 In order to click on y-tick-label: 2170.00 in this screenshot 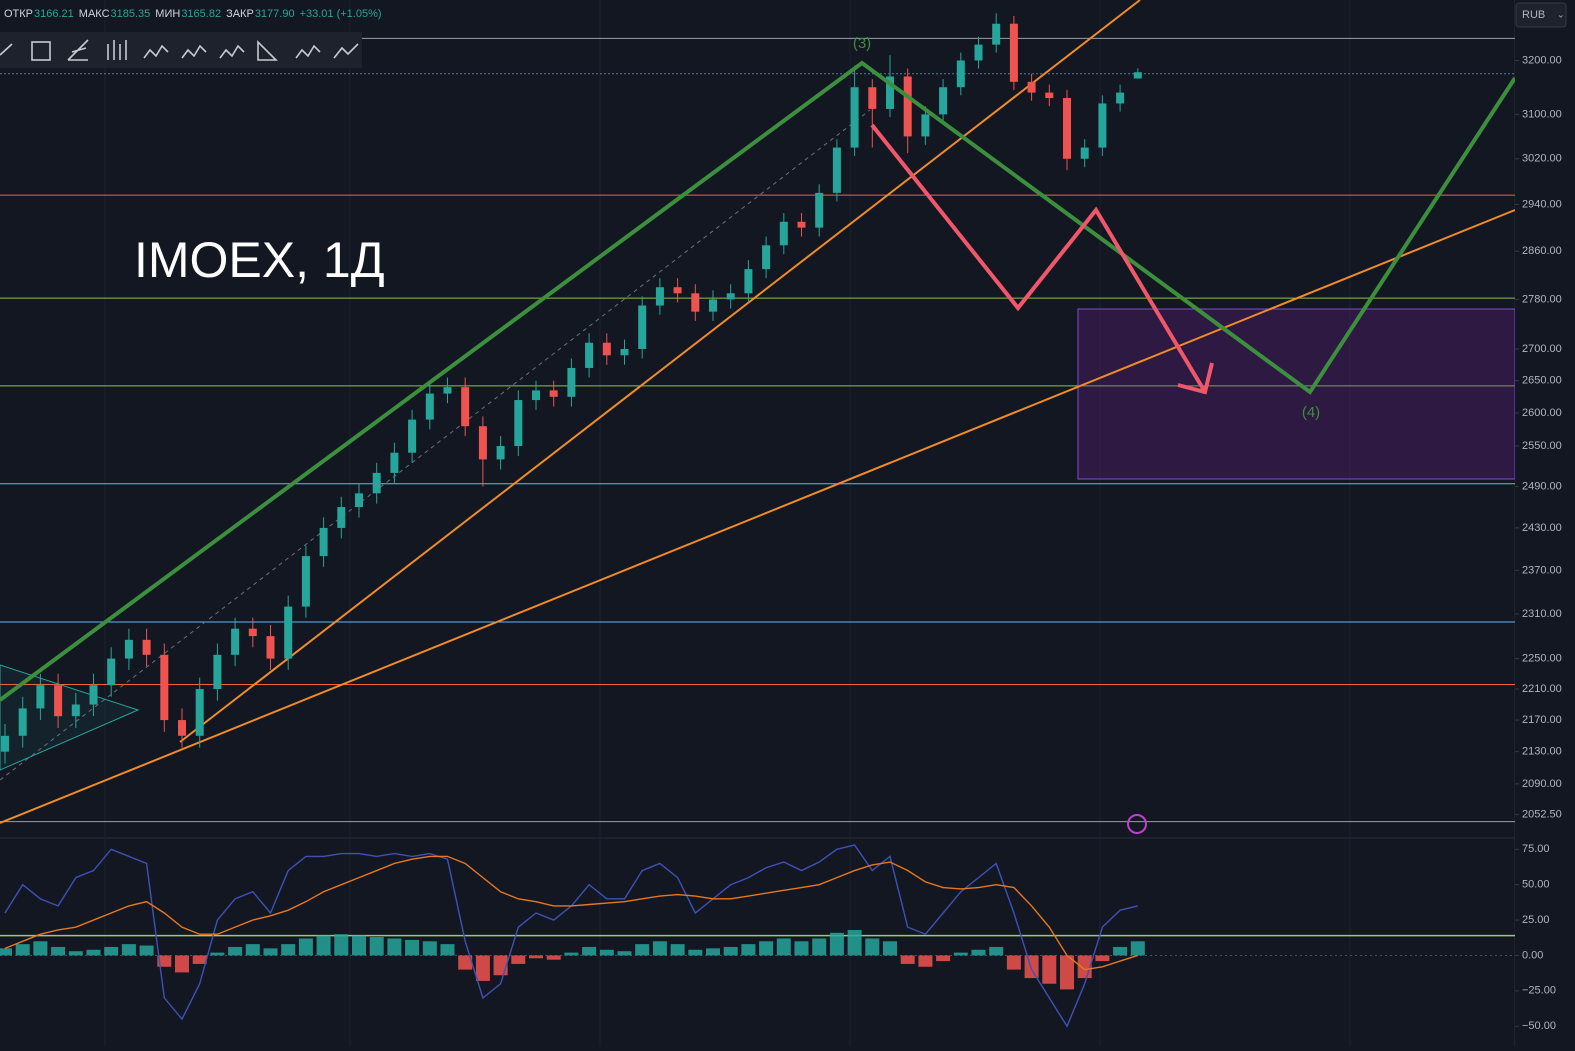, I will do `click(1542, 720)`.